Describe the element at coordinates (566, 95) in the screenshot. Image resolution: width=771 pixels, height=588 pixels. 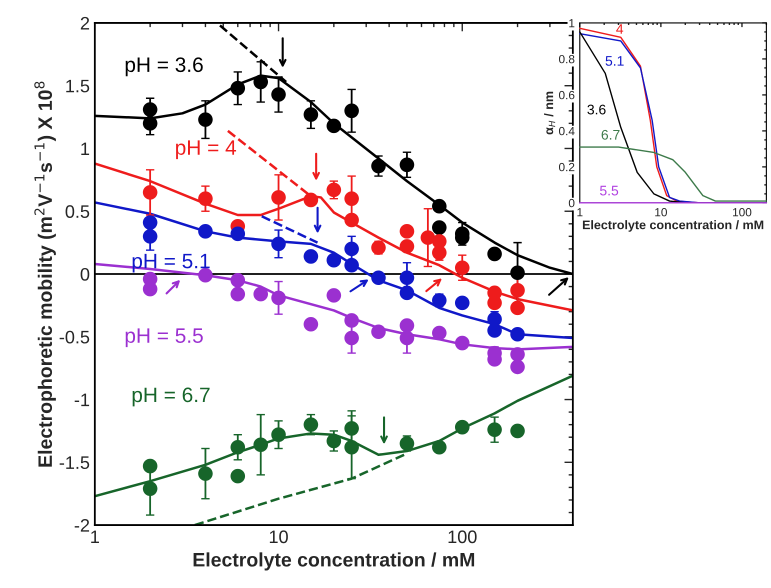
I see `y-tick-label: 0.6` at that location.